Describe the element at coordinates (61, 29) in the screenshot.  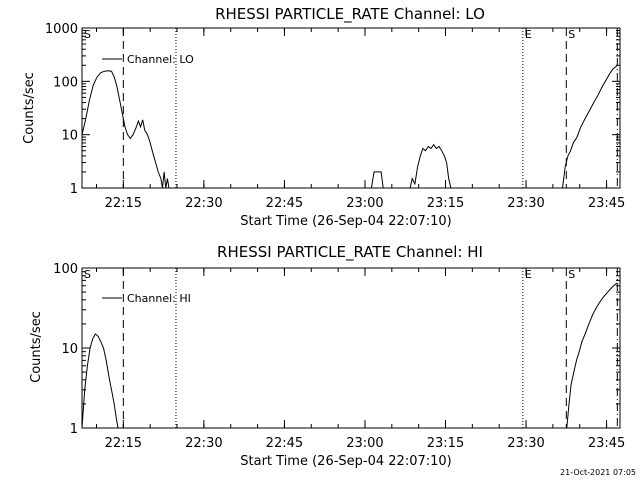
I see `y-tick-label: 1000` at that location.